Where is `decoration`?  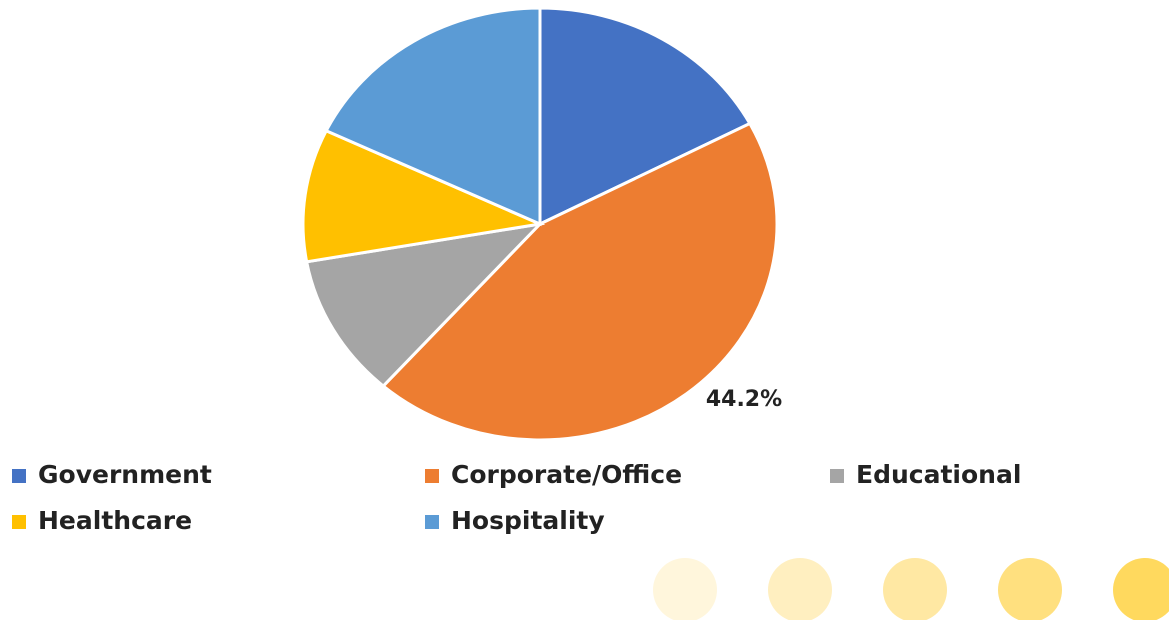
decoration is located at coordinates (911, 589).